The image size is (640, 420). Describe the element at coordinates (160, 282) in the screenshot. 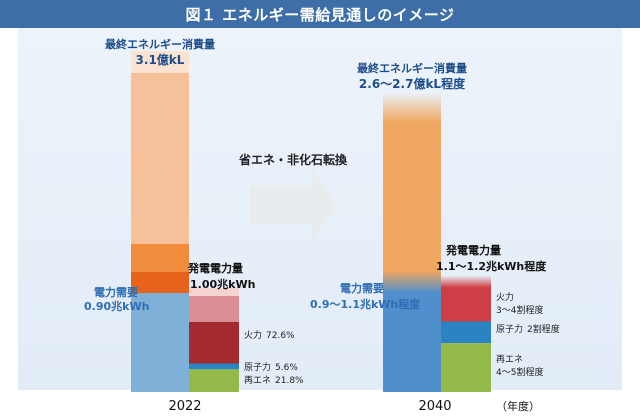

I see `bar-2022-energy-dark` at that location.